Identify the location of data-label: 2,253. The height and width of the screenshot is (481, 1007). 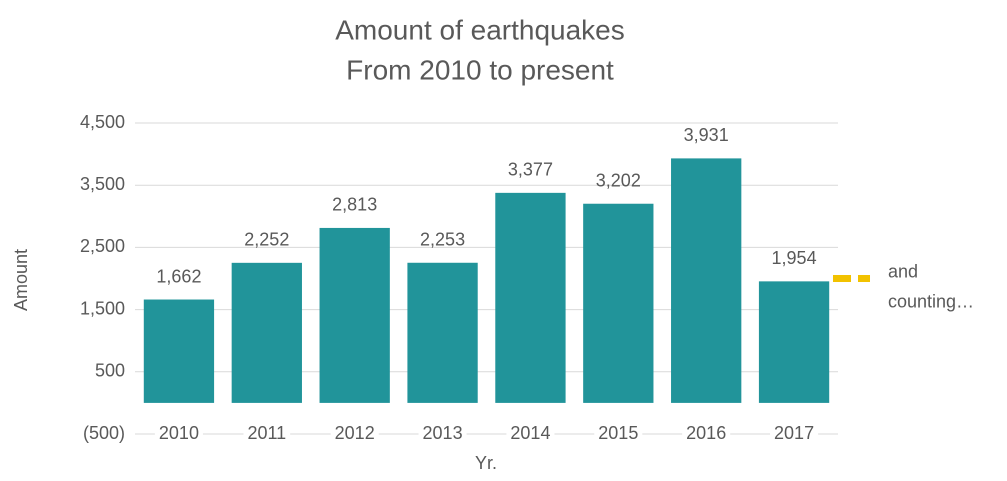
(442, 240).